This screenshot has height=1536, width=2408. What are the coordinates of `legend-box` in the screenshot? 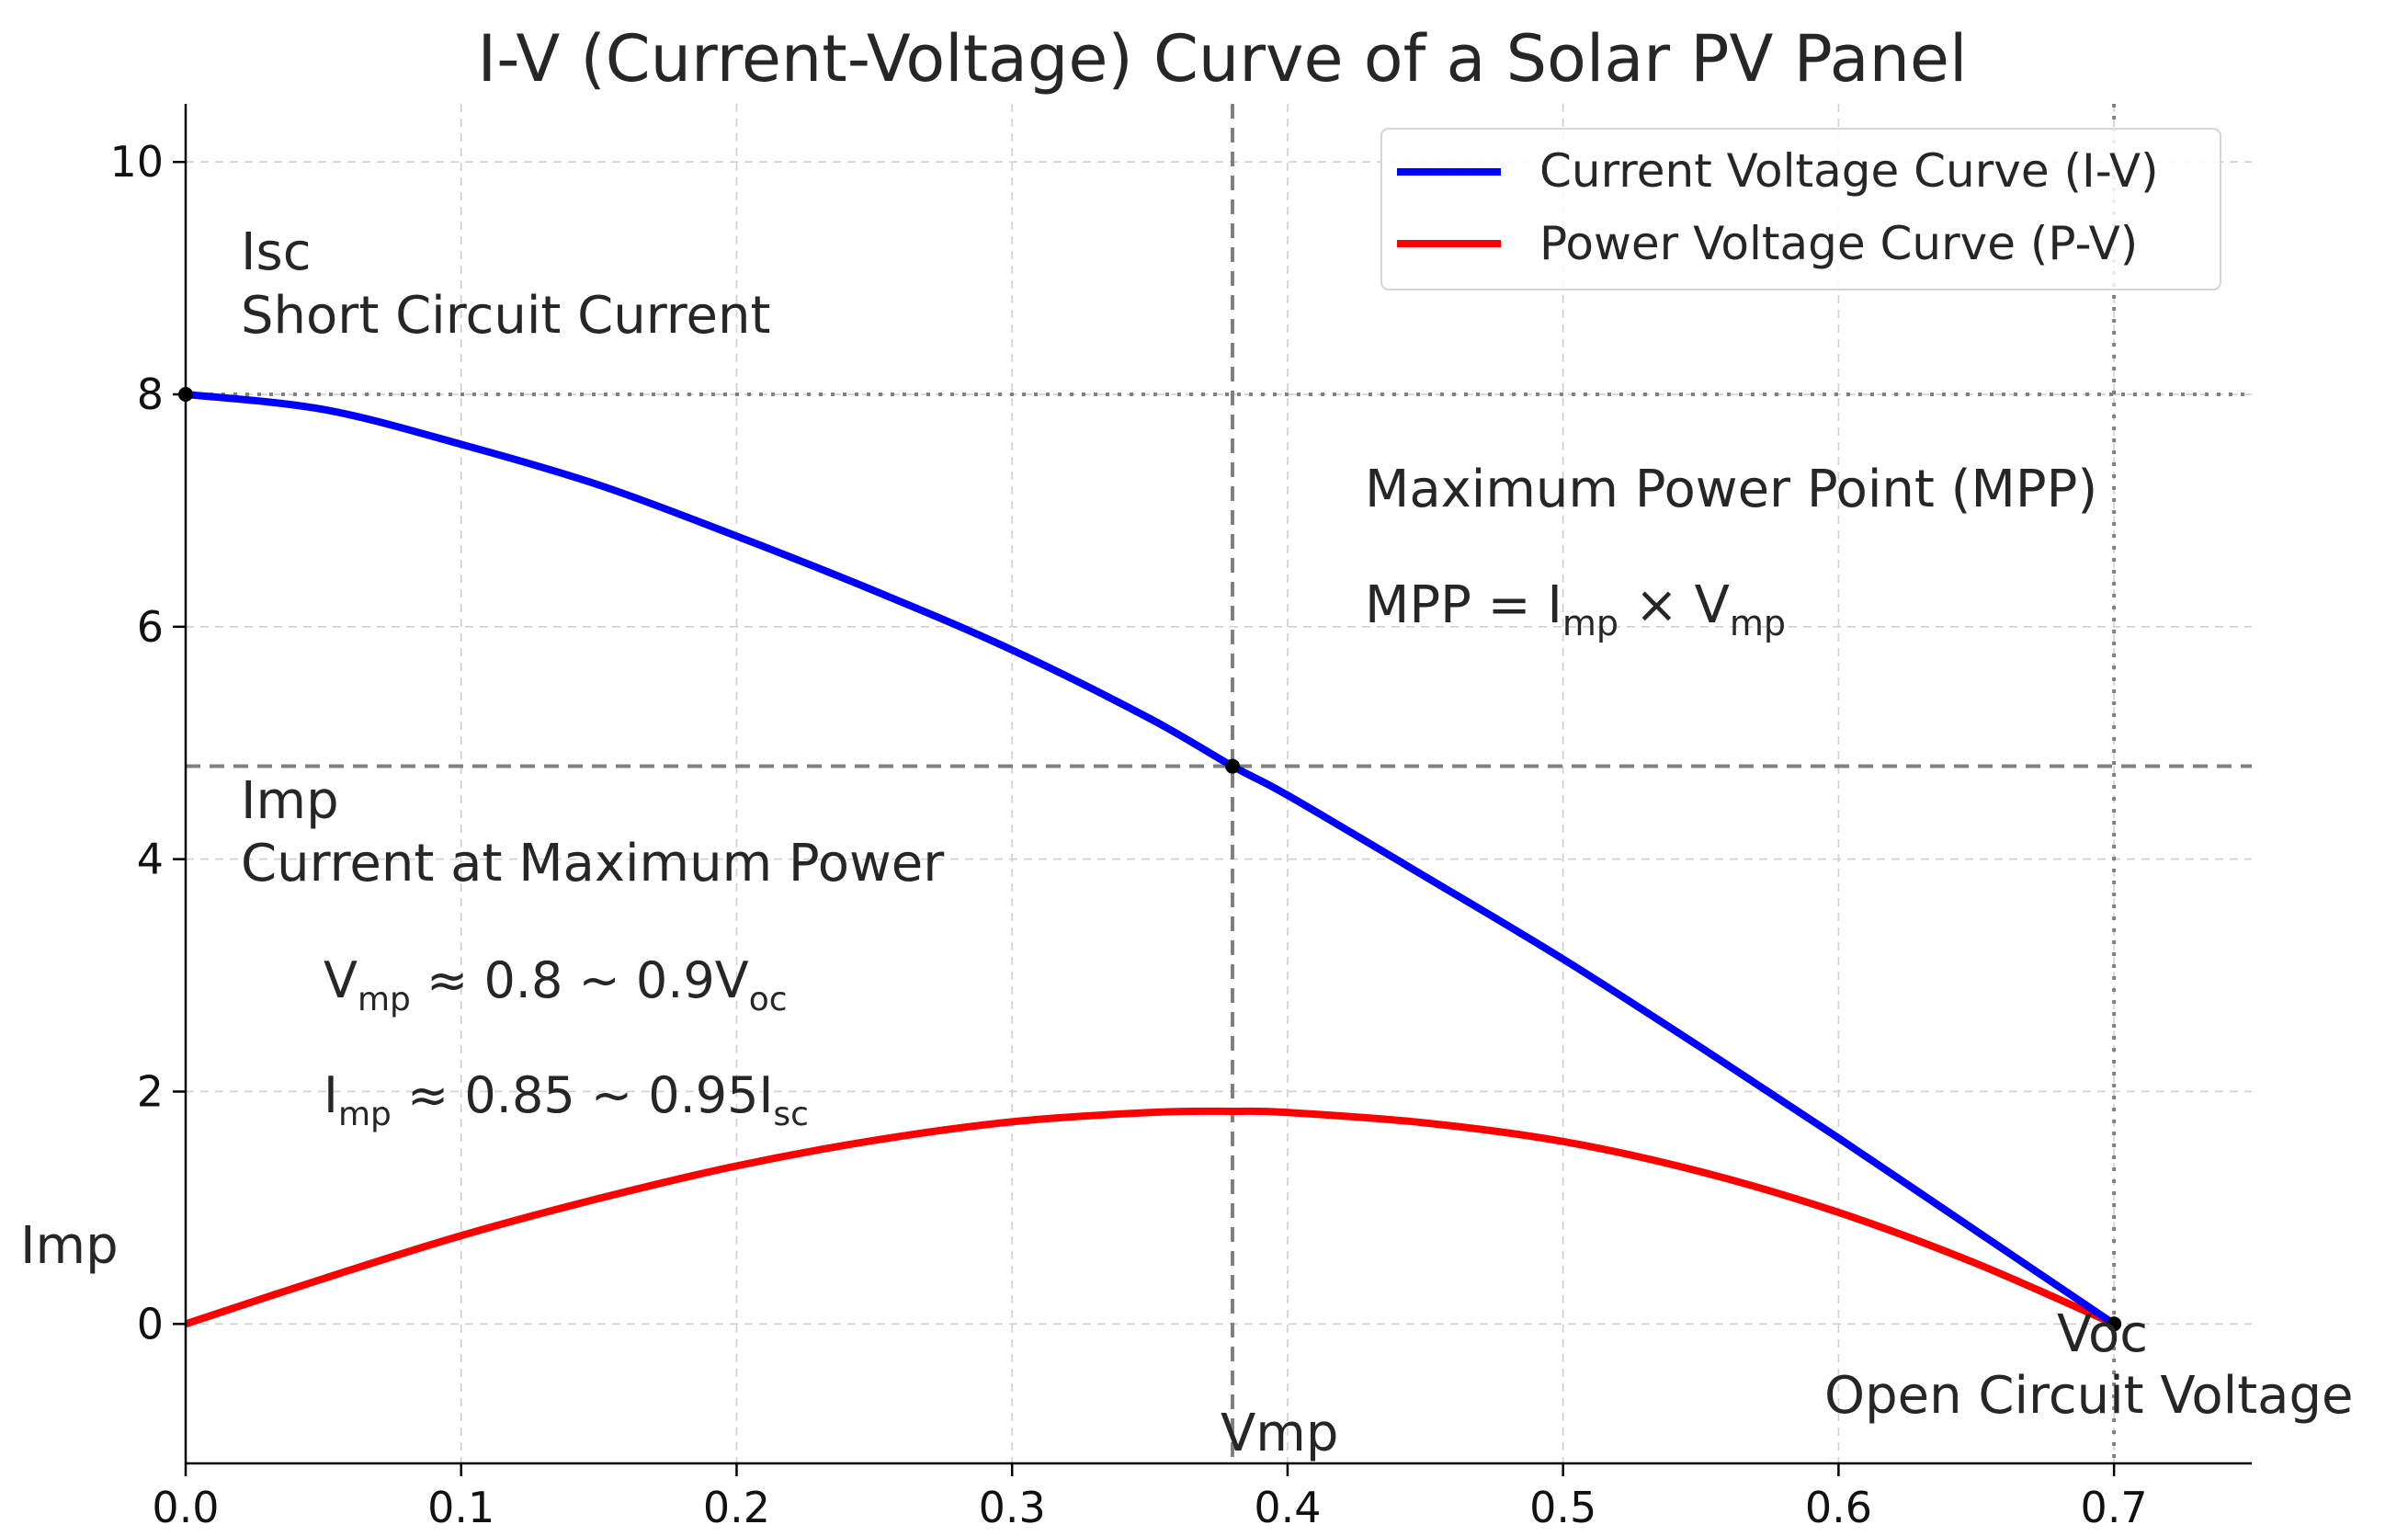 It's located at (1800, 209).